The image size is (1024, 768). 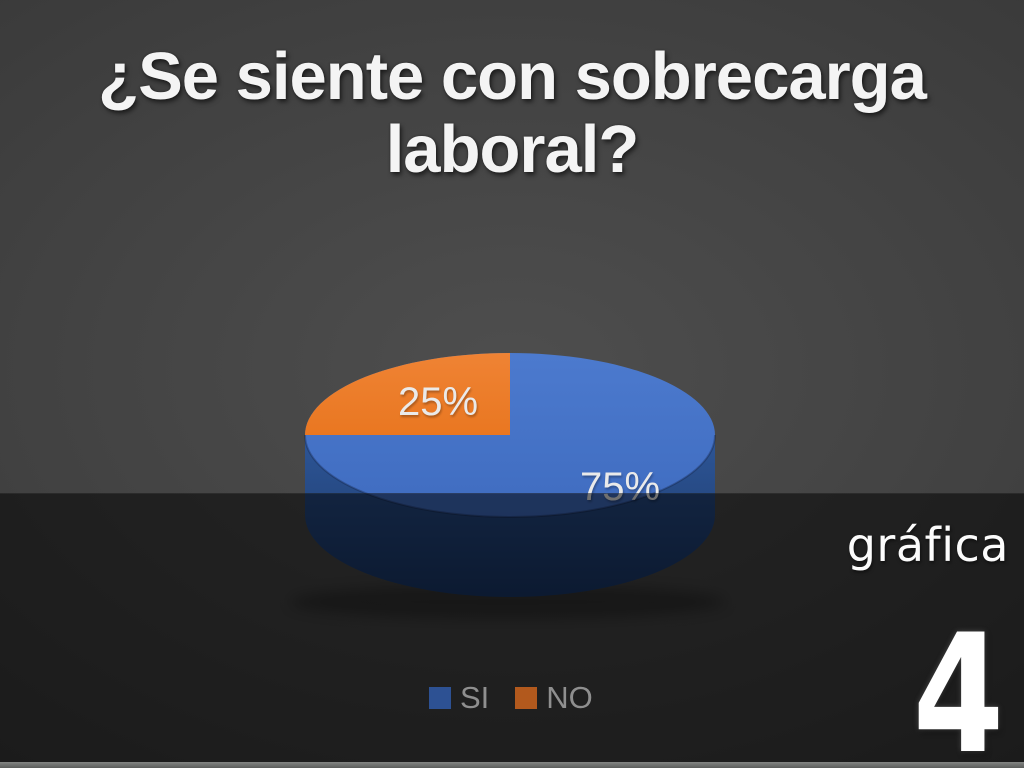 I want to click on slide-number: 4, so click(x=958, y=683).